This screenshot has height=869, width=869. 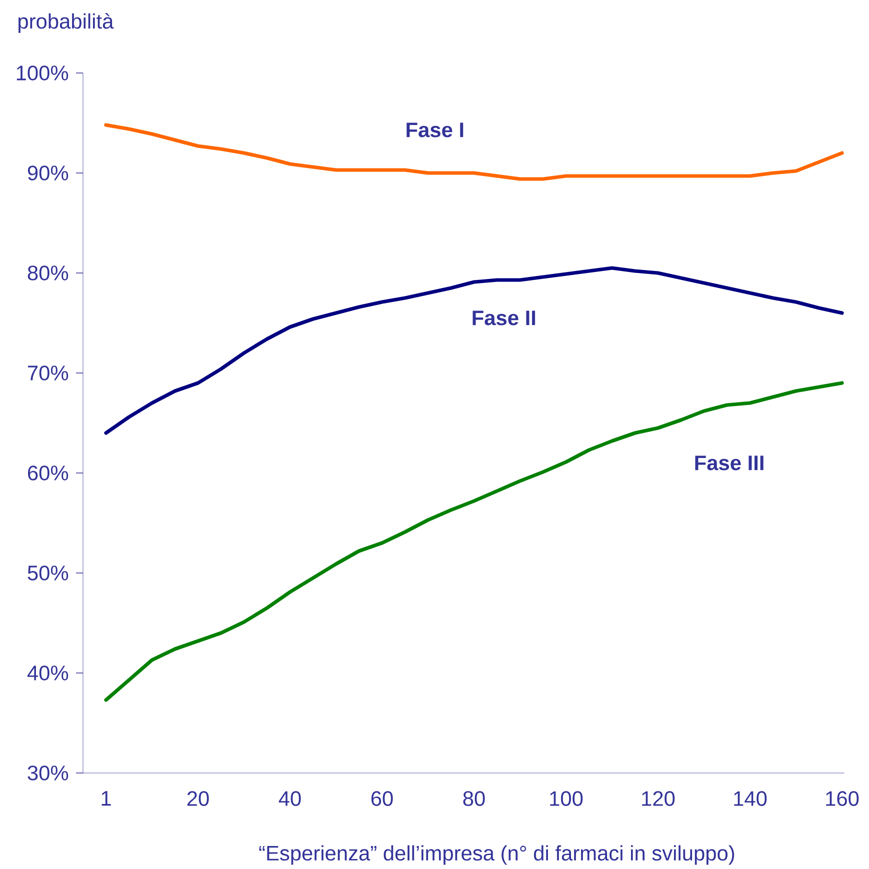 What do you see at coordinates (435, 130) in the screenshot?
I see `series-label: Fase I` at bounding box center [435, 130].